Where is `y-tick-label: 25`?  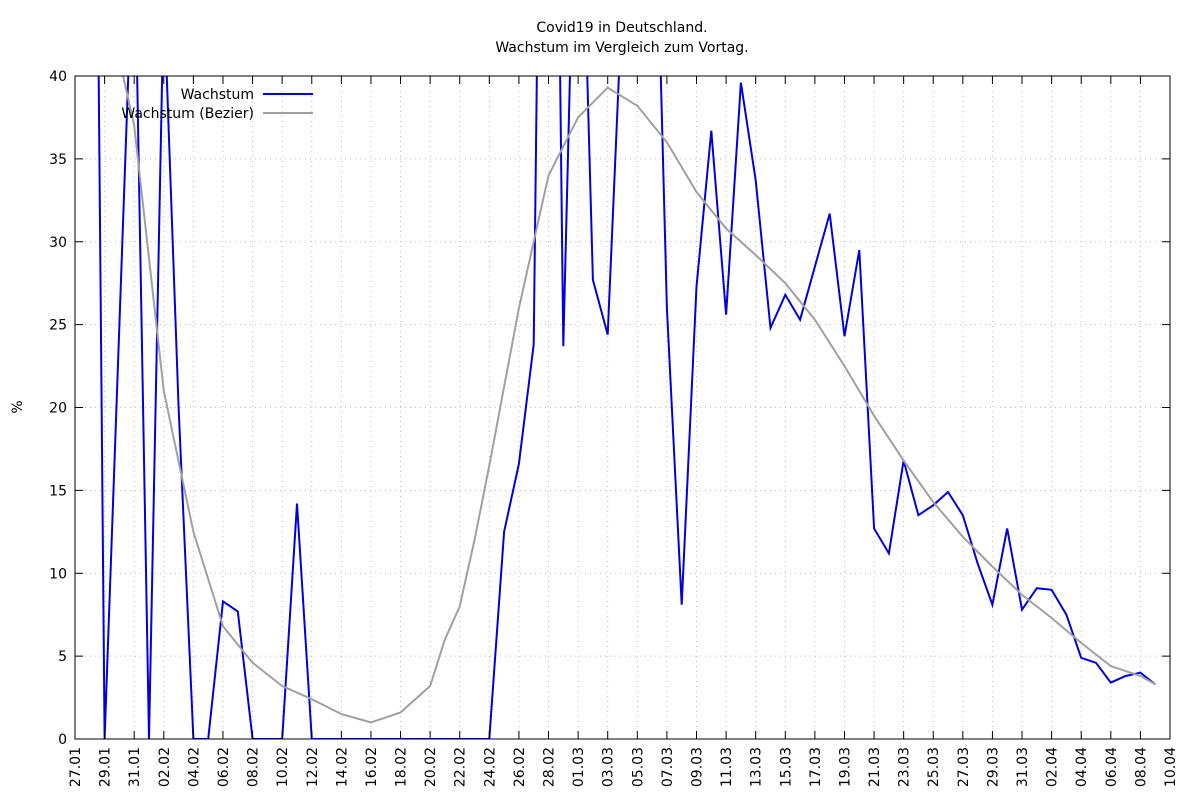
y-tick-label: 25 is located at coordinates (58, 326).